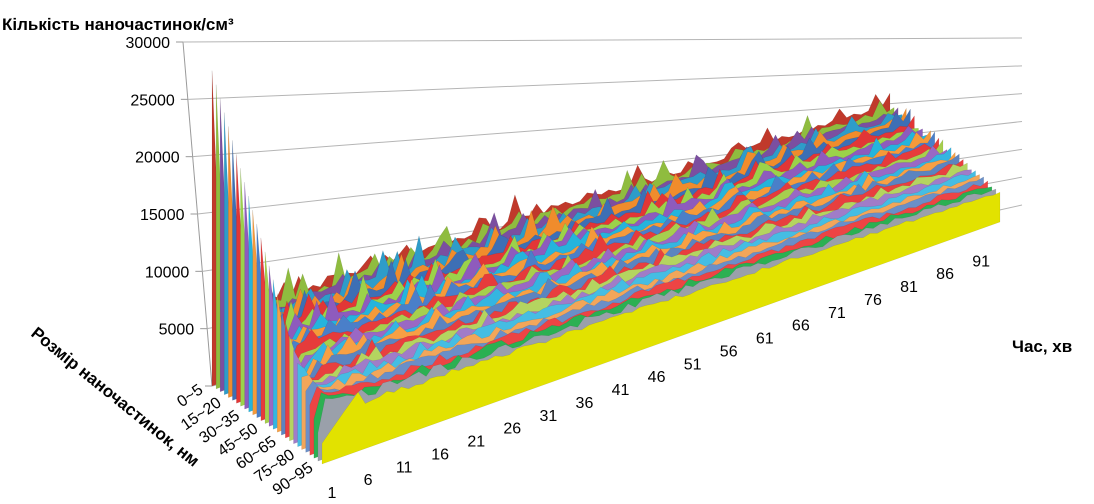 This screenshot has height=504, width=1094. I want to click on x-tick-label: 71, so click(837, 313).